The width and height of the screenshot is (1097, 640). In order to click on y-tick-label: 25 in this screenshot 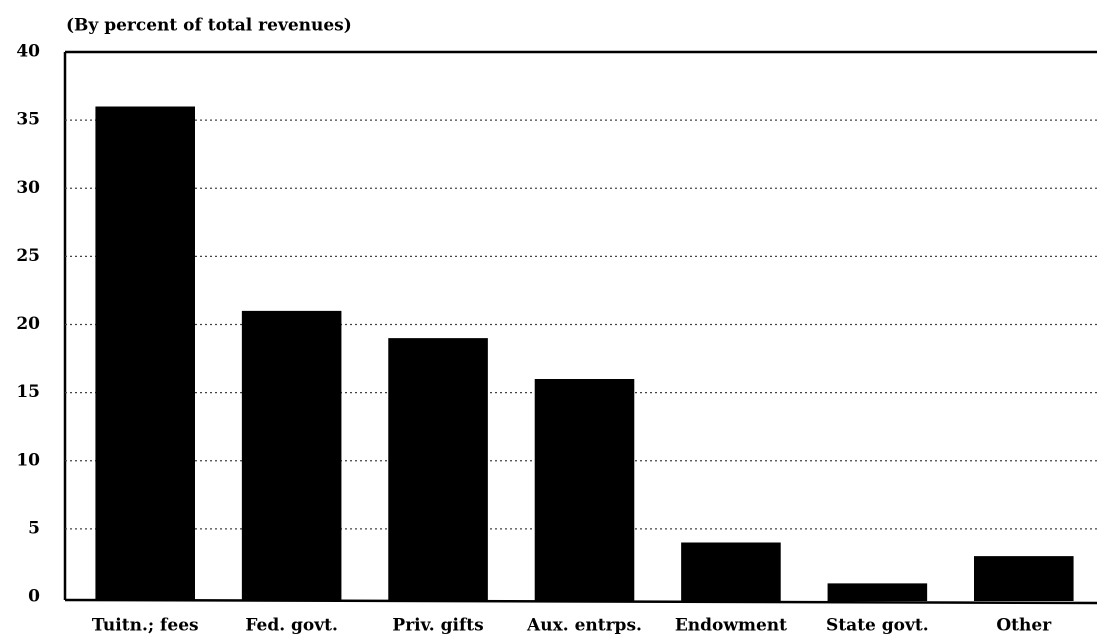, I will do `click(28, 256)`.